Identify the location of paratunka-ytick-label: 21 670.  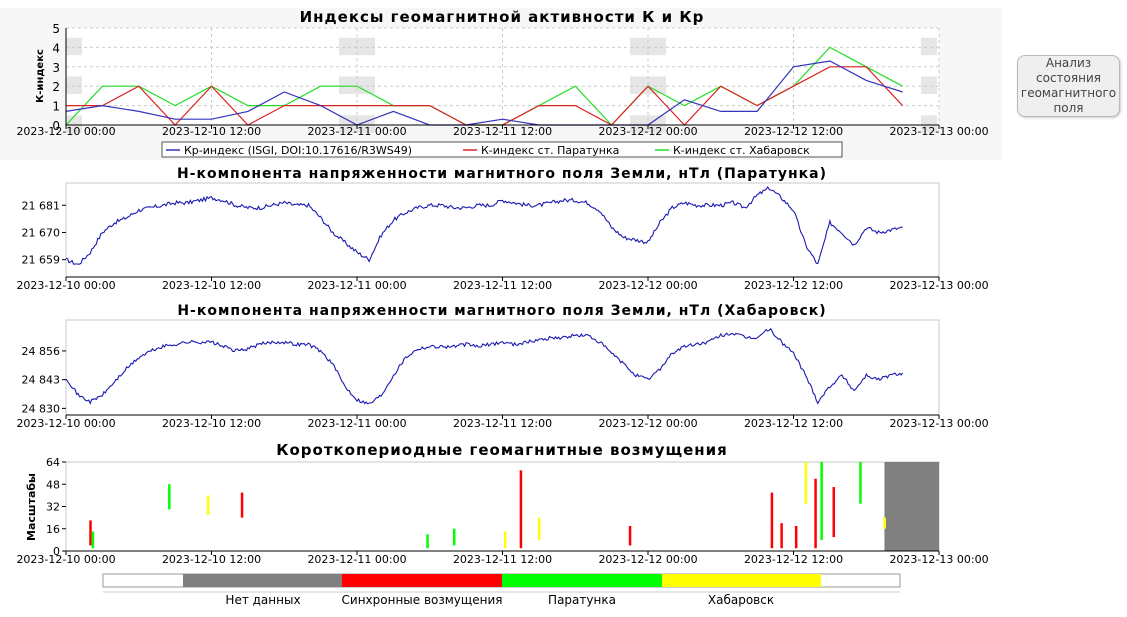
(41, 232).